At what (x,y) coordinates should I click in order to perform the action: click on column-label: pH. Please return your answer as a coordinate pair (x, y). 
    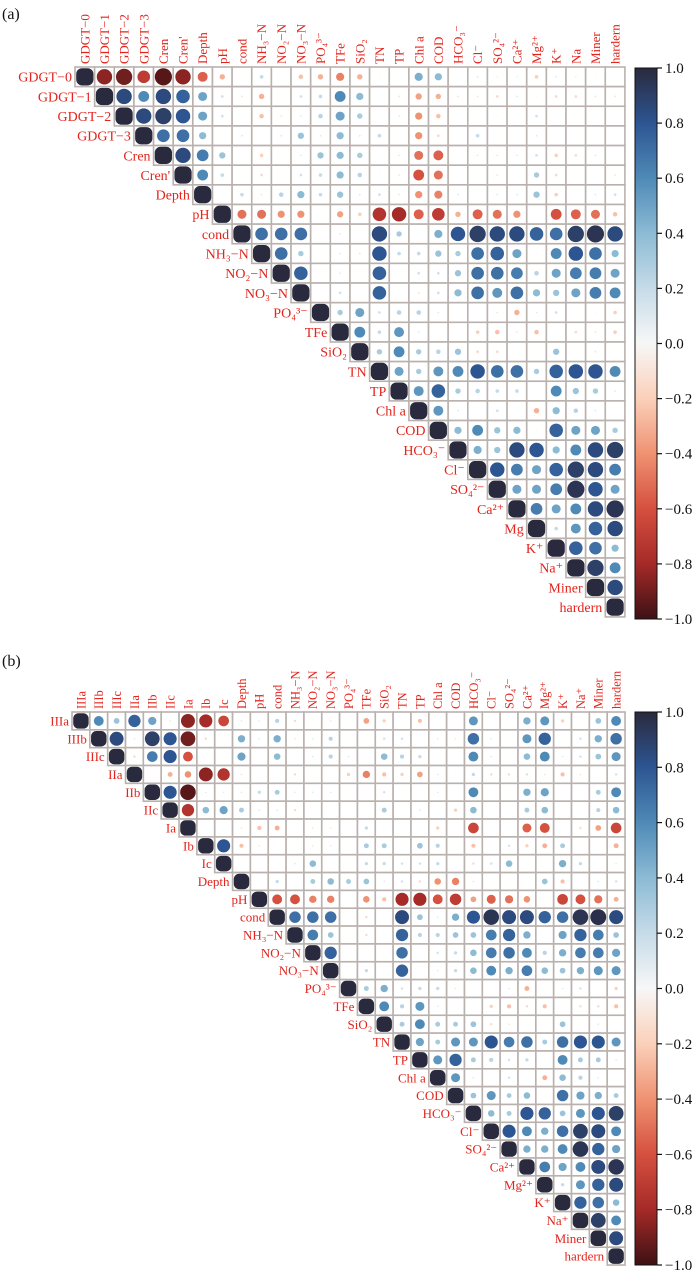
    Looking at the image, I should click on (222, 56).